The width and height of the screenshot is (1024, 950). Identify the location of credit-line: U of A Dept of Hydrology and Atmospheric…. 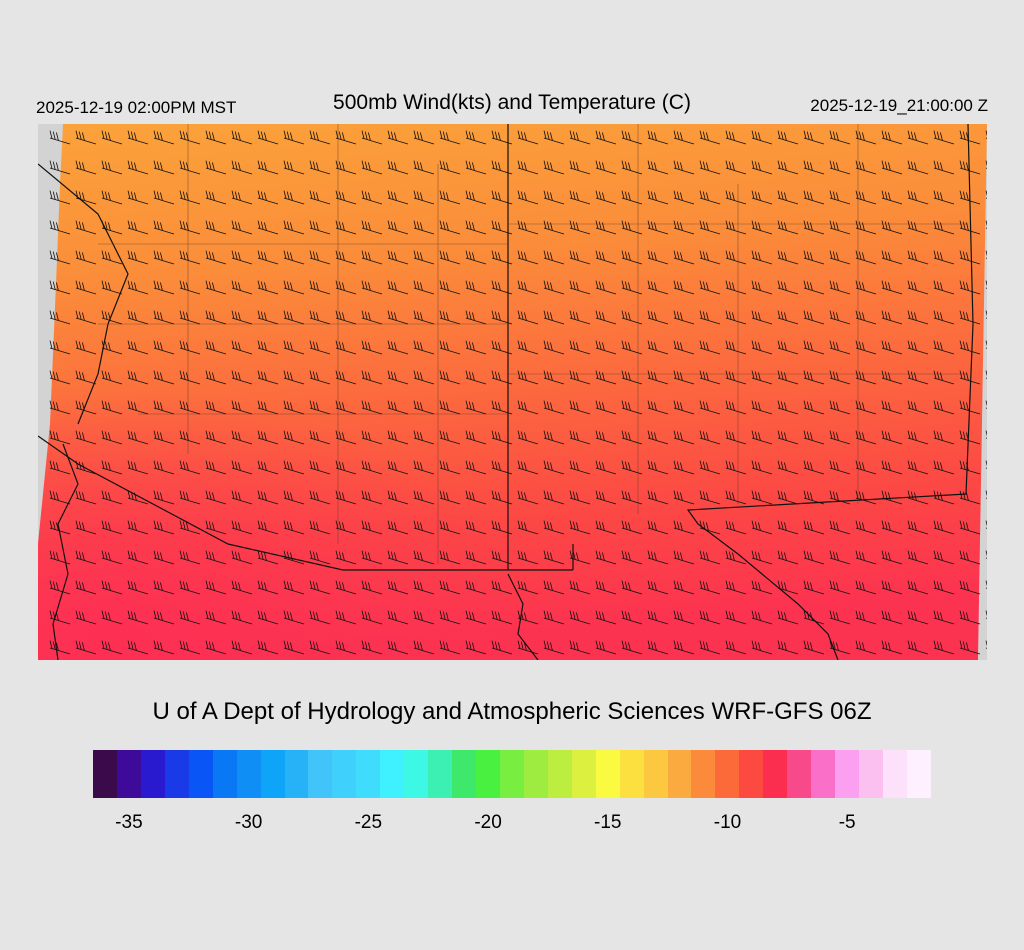
(512, 711).